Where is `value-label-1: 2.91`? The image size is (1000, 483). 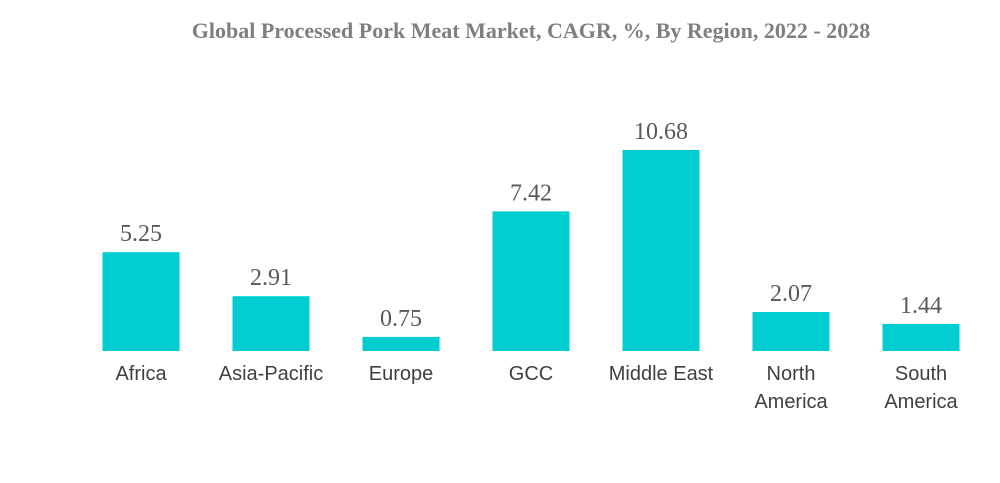 value-label-1: 2.91 is located at coordinates (271, 278).